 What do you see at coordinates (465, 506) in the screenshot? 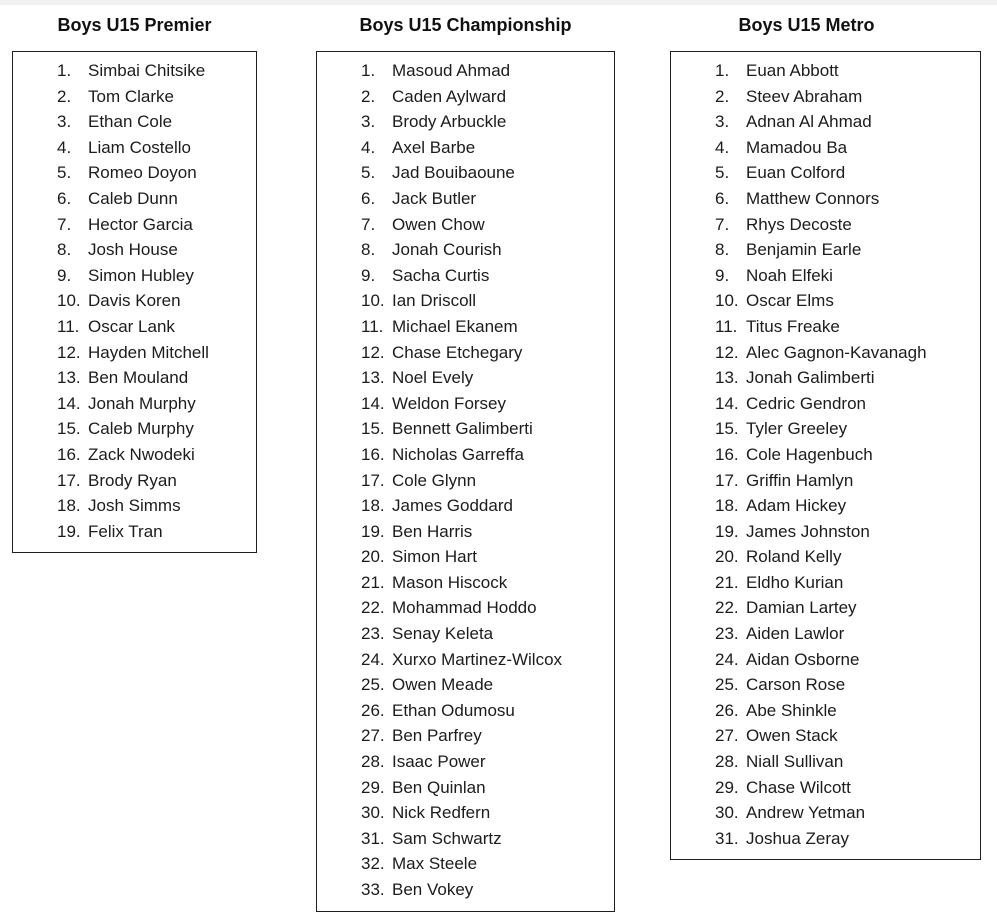
I see `list-item: 18. James Goddard` at bounding box center [465, 506].